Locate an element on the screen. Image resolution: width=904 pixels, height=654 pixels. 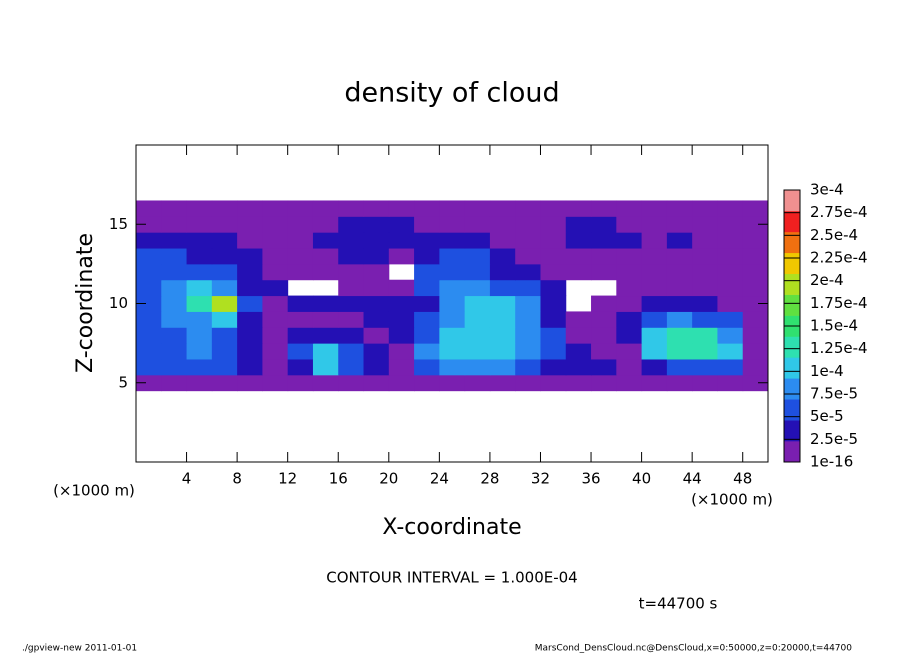
y-unit-label: (×1000 m) is located at coordinates (94, 491).